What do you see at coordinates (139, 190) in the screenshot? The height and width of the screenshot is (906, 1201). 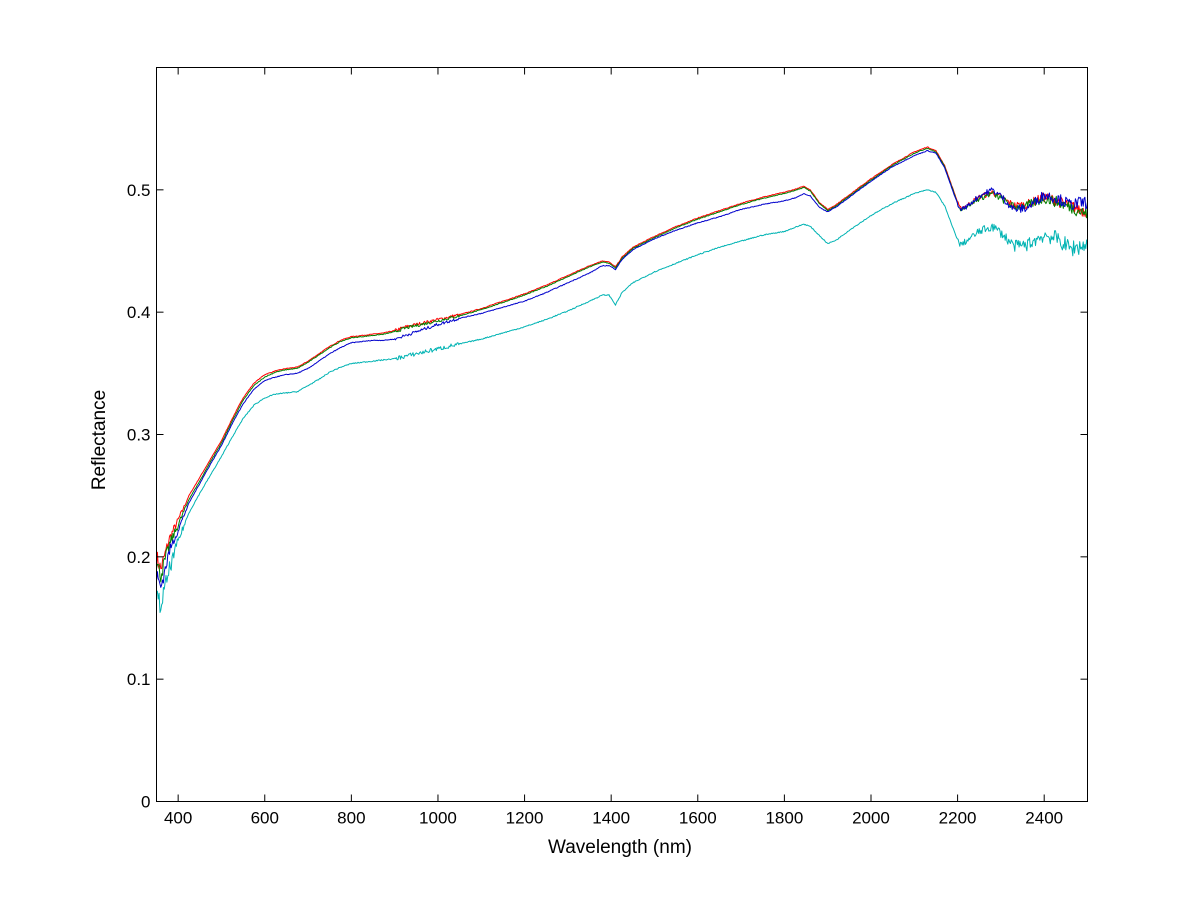 I see `y-tick-label: 0.5` at bounding box center [139, 190].